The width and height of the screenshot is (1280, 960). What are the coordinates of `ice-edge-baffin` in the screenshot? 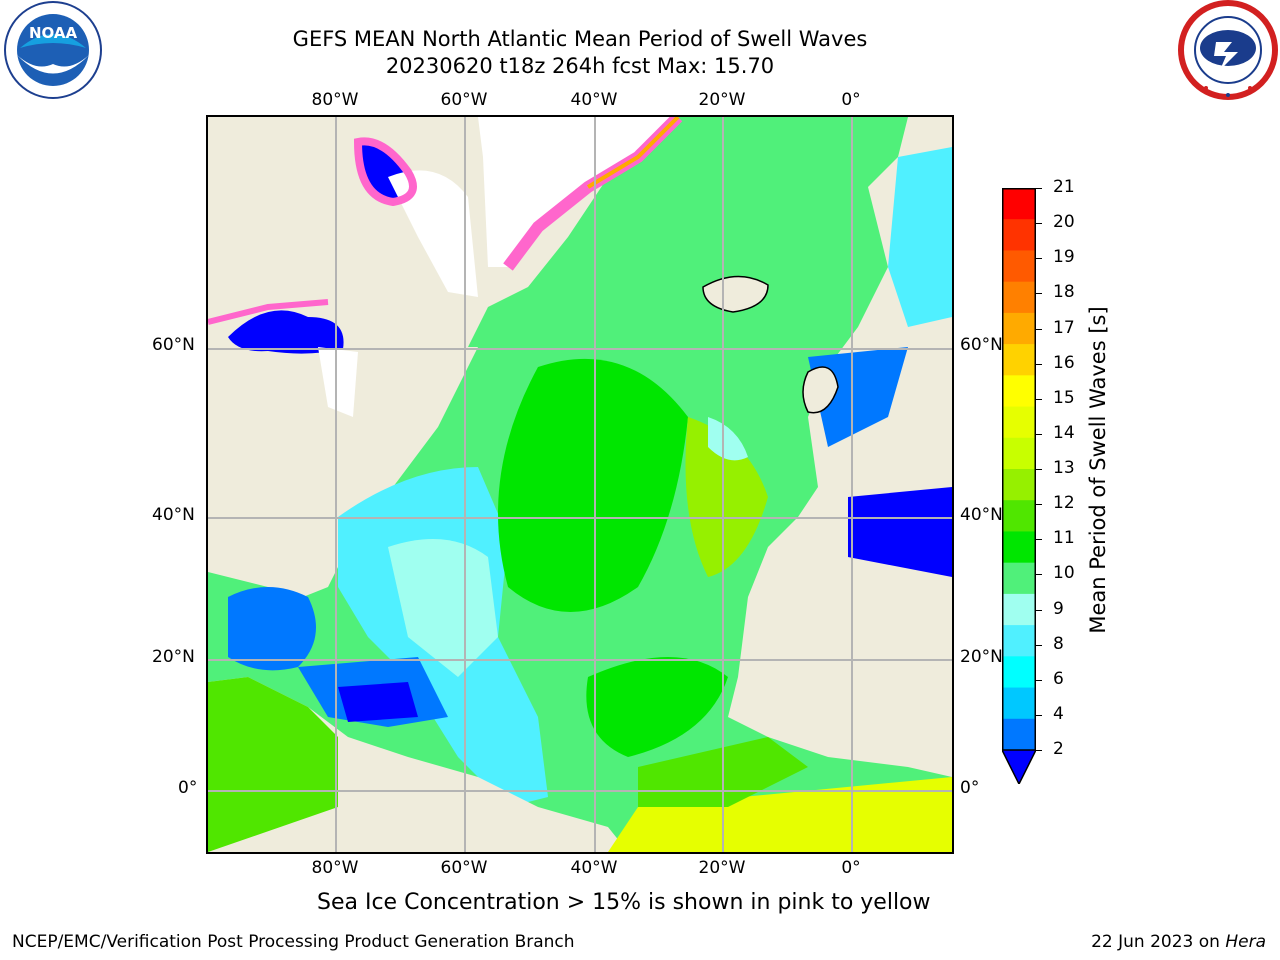 It's located at (385, 172).